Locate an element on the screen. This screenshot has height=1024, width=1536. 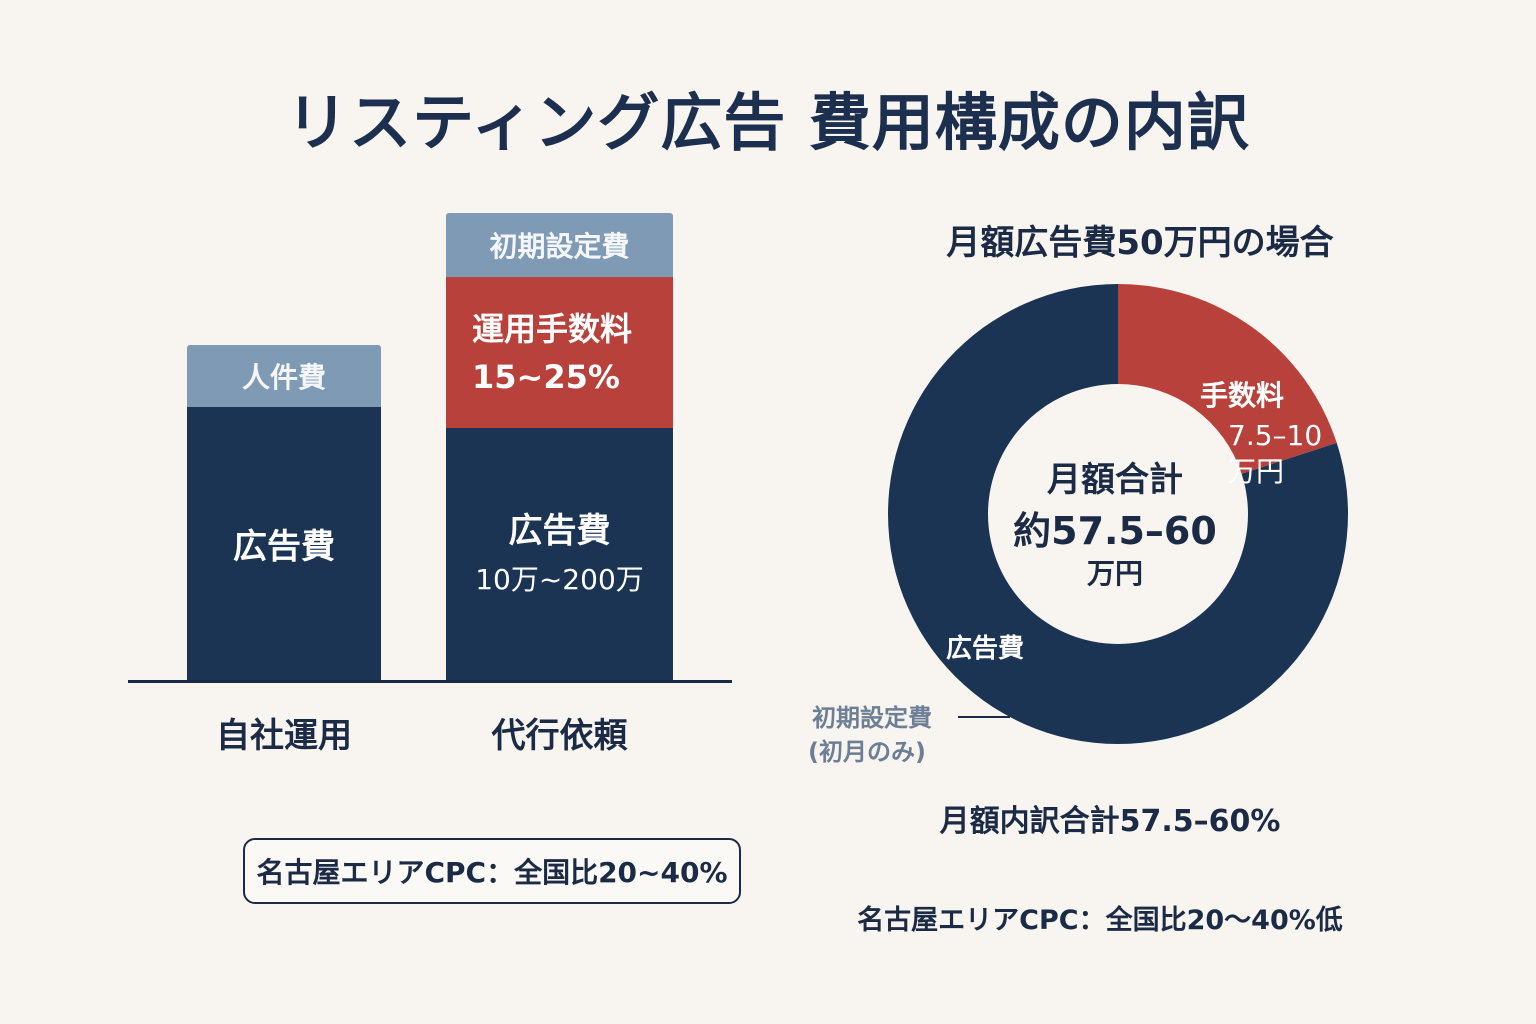
bar-segment-label: 人件費 is located at coordinates (283, 377).